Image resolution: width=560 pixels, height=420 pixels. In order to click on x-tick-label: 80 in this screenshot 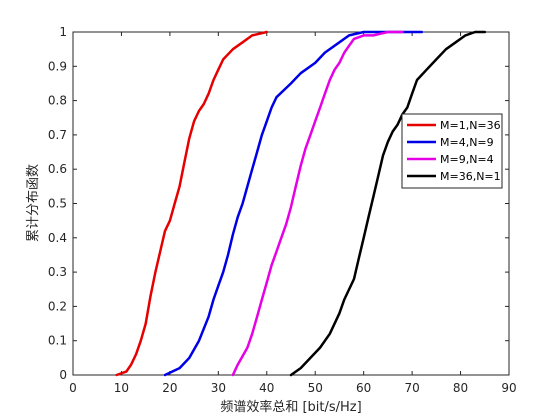, I will do `click(460, 388)`.